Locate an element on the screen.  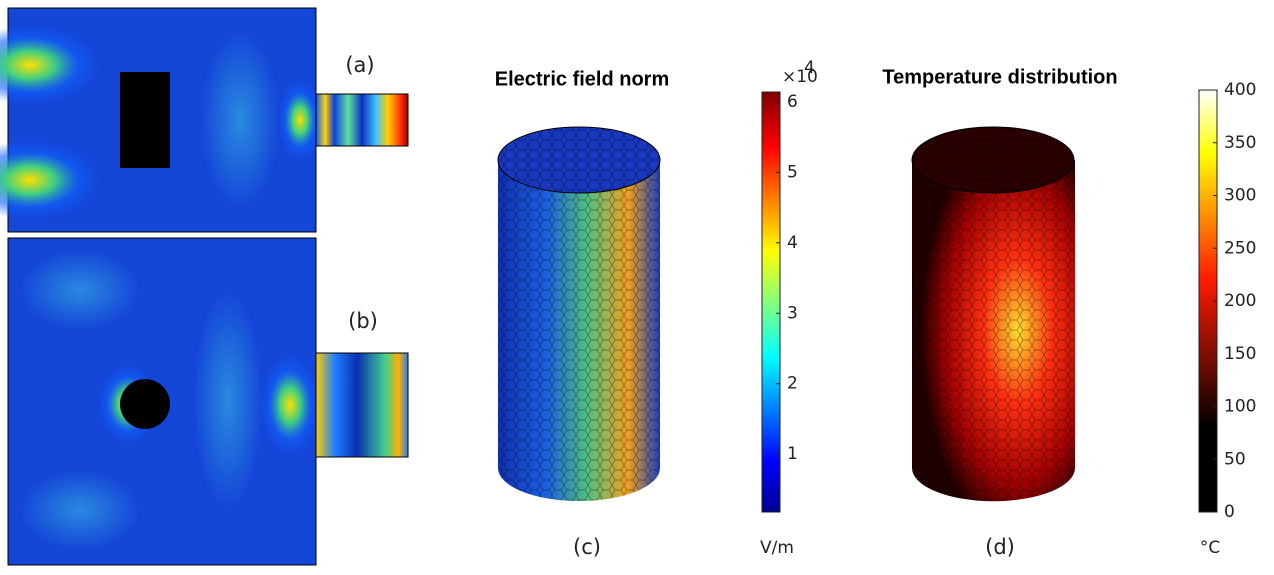
cylinder-field is located at coordinates (579, 313).